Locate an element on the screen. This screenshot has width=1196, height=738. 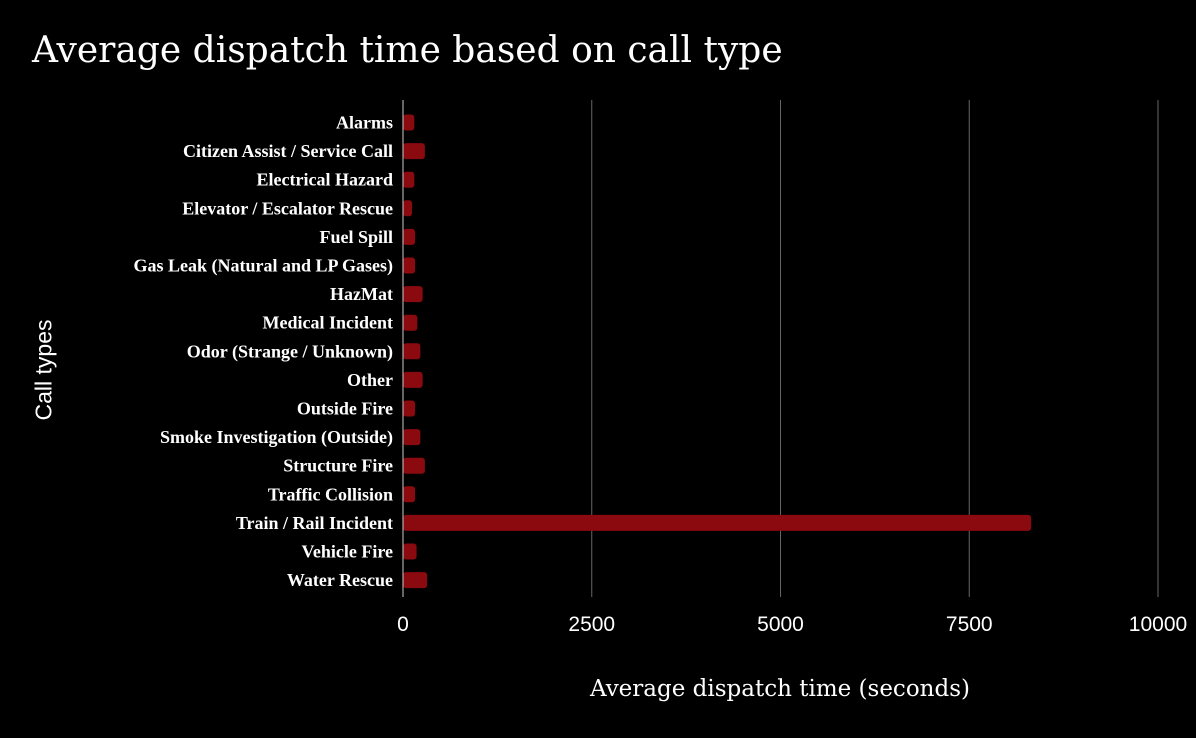
category-label: Electrical Hazard is located at coordinates (325, 180).